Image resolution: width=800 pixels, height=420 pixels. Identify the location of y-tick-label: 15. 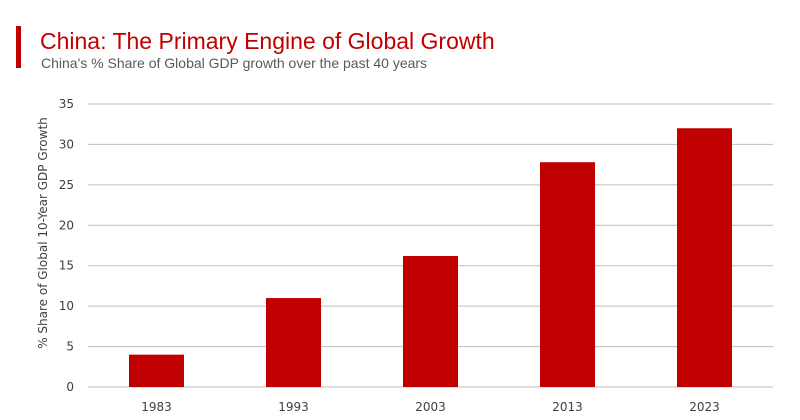
(66, 266).